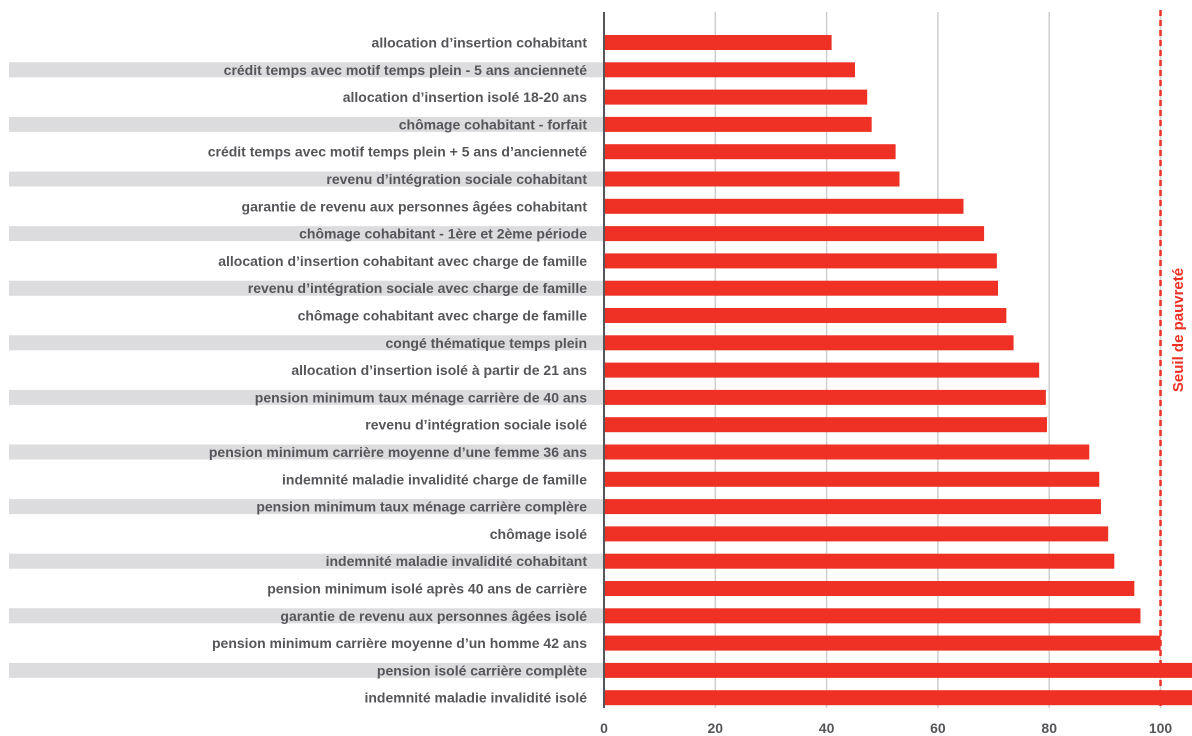 This screenshot has height=736, width=1192. I want to click on category-label: revenu d’intégration sociale cohabitant, so click(456, 179).